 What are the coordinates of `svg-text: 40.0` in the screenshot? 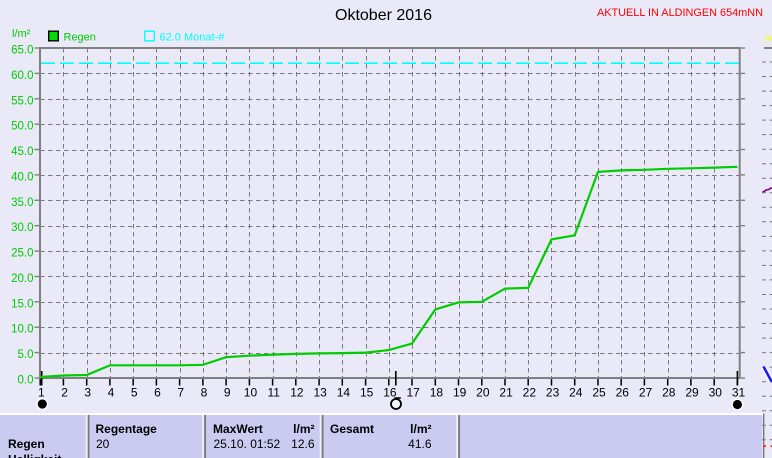 It's located at (22, 177).